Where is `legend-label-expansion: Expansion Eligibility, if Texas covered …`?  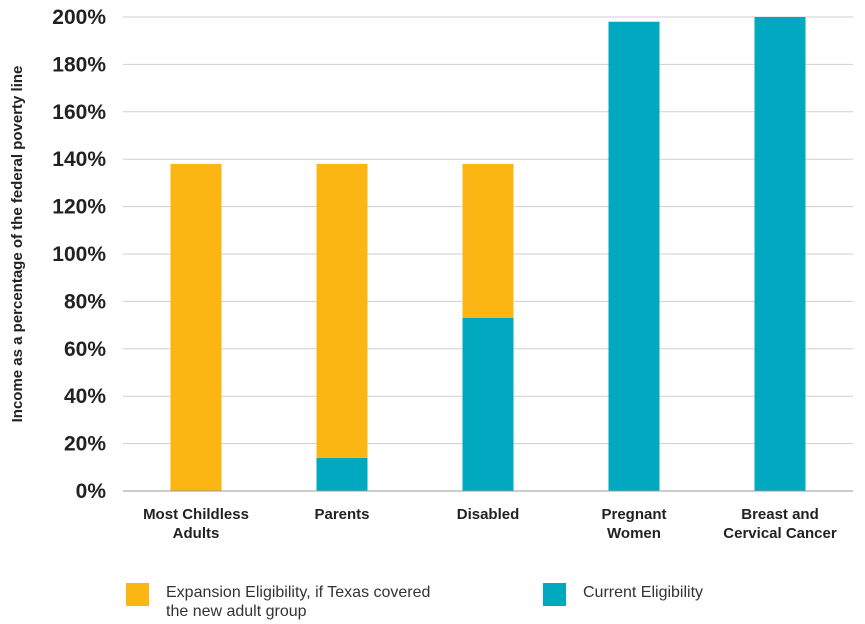 legend-label-expansion: Expansion Eligibility, if Texas covered … is located at coordinates (298, 602).